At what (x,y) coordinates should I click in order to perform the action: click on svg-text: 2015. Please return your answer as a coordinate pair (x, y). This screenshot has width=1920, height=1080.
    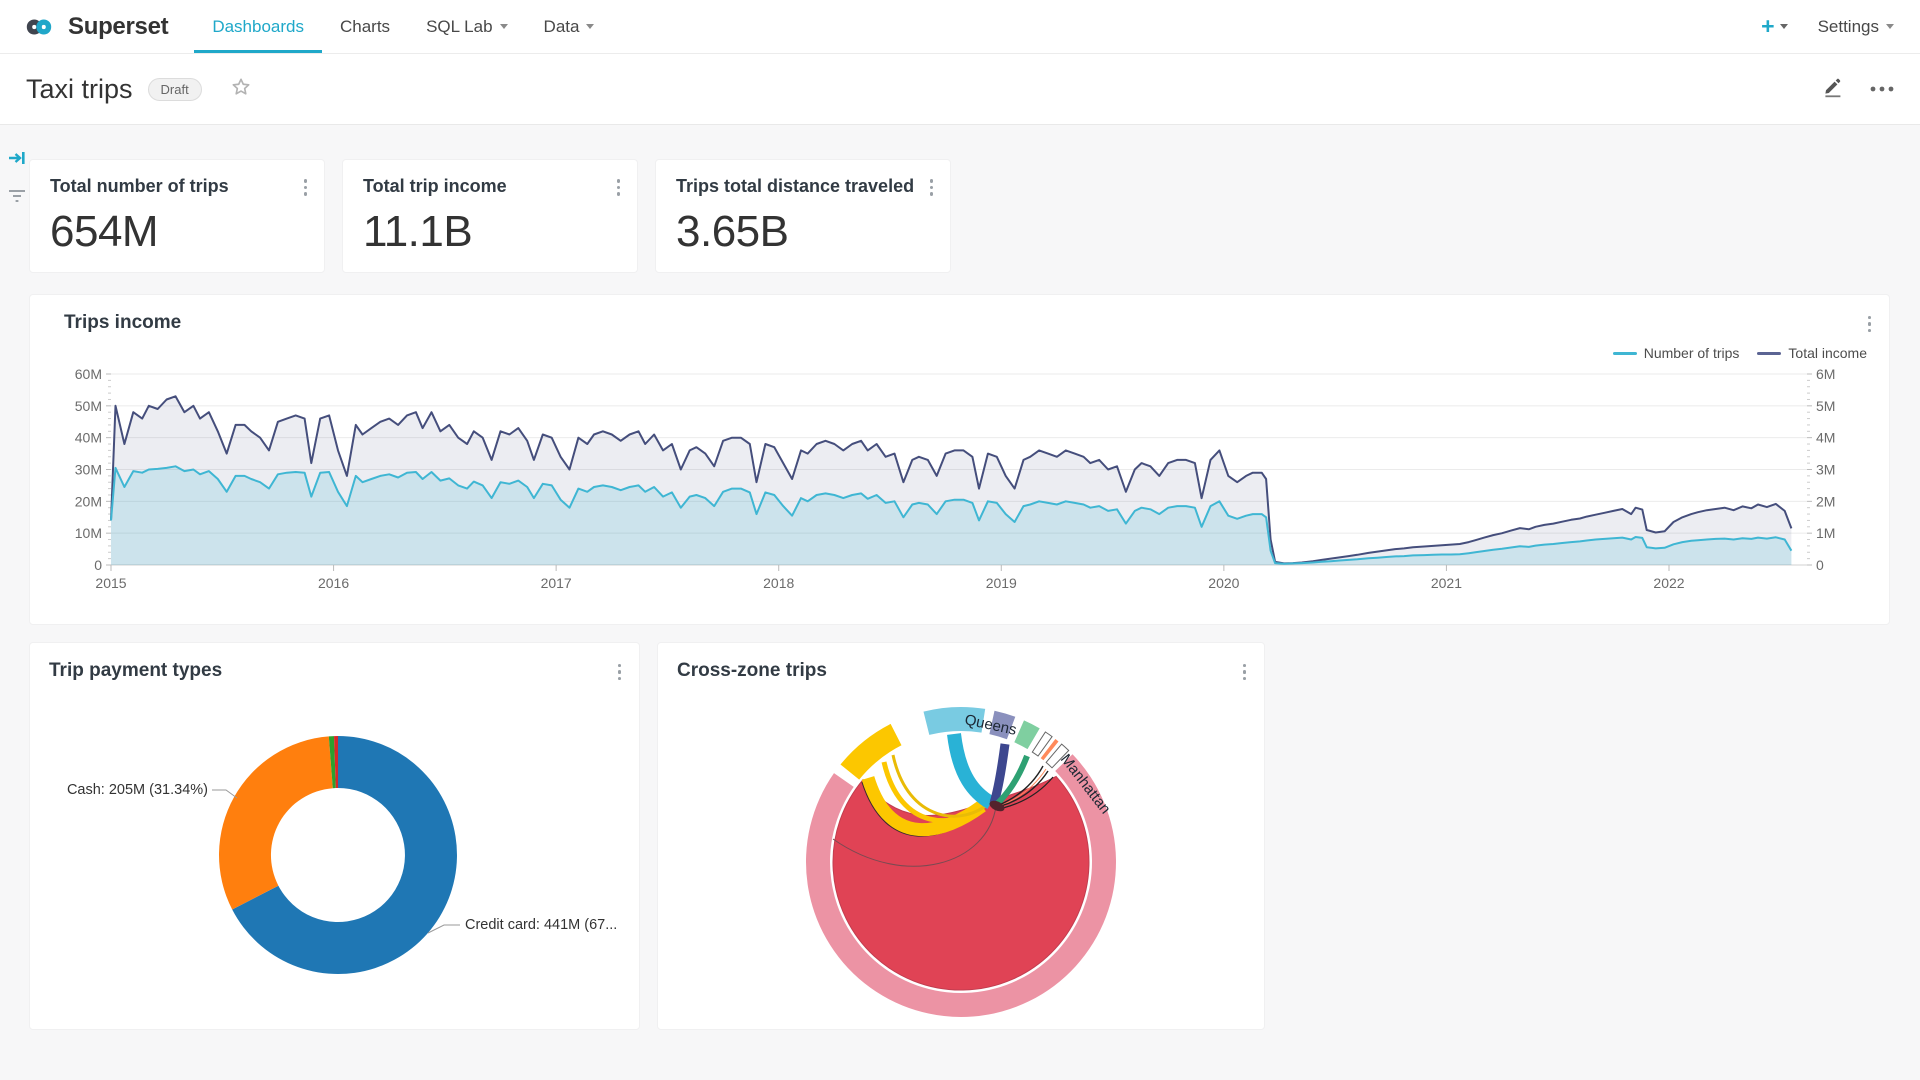
    Looking at the image, I should click on (110, 583).